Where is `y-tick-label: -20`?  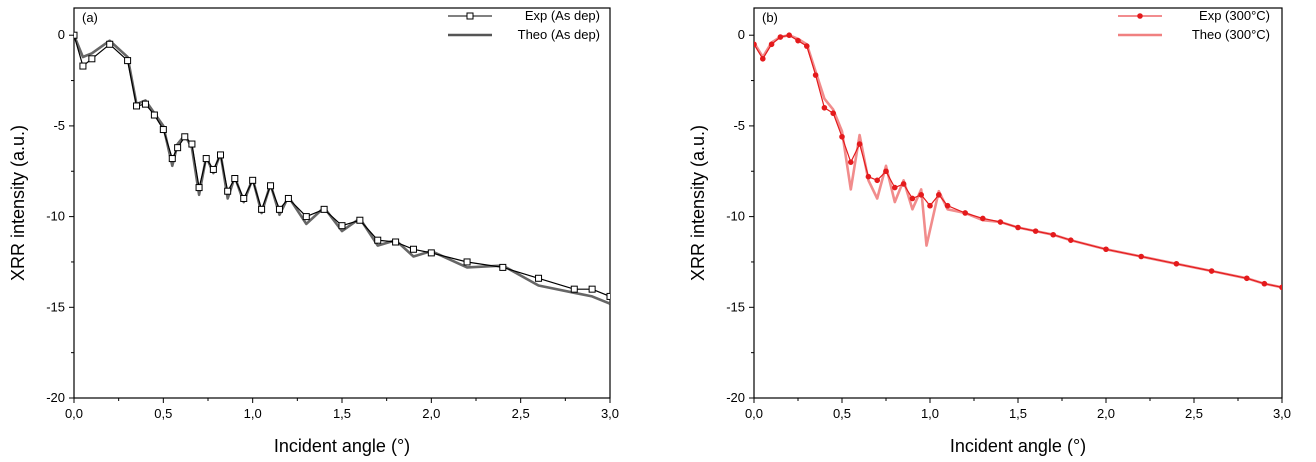
y-tick-label: -20 is located at coordinates (55, 397).